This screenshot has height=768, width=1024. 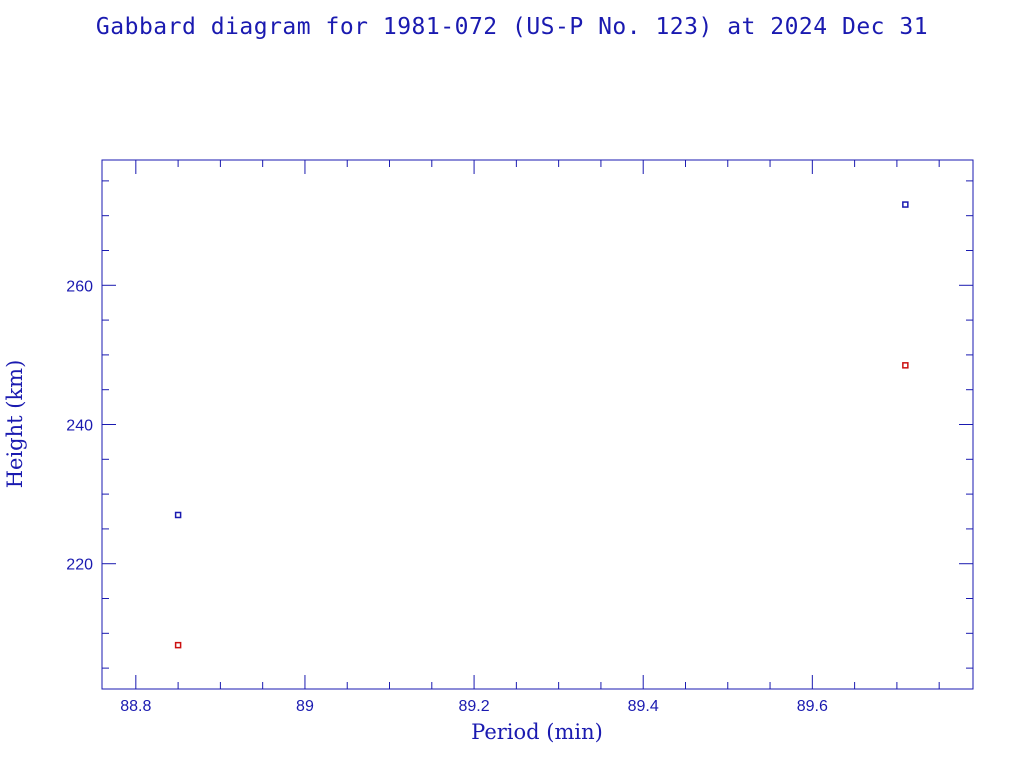 I want to click on y-axis-title: Height (km), so click(x=15, y=424).